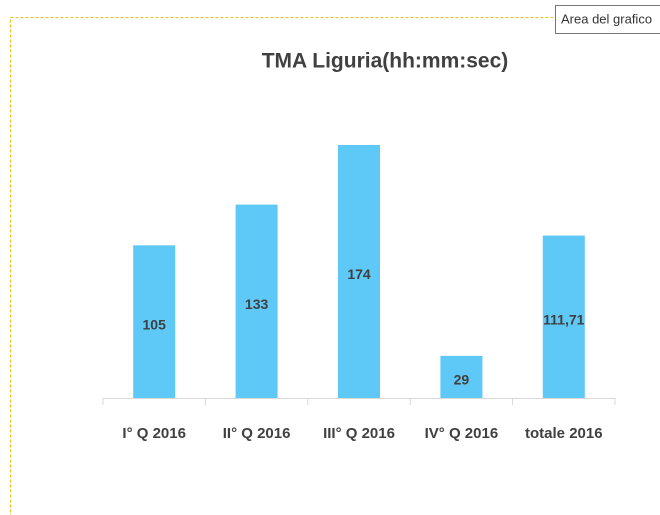 The image size is (660, 515). What do you see at coordinates (257, 304) in the screenshot?
I see `data-label: 133` at bounding box center [257, 304].